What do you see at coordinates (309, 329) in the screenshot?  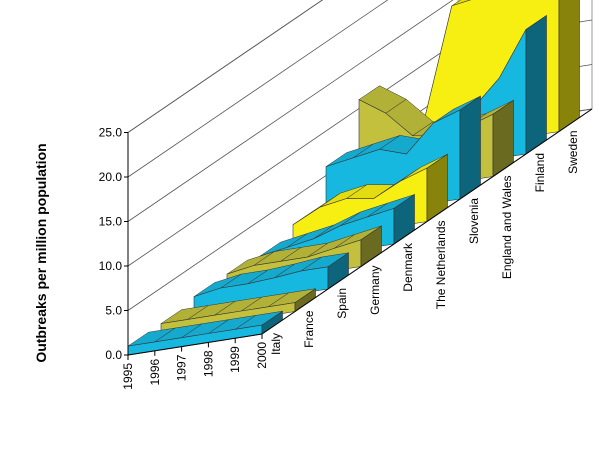 I see `category-tick-label: France` at bounding box center [309, 329].